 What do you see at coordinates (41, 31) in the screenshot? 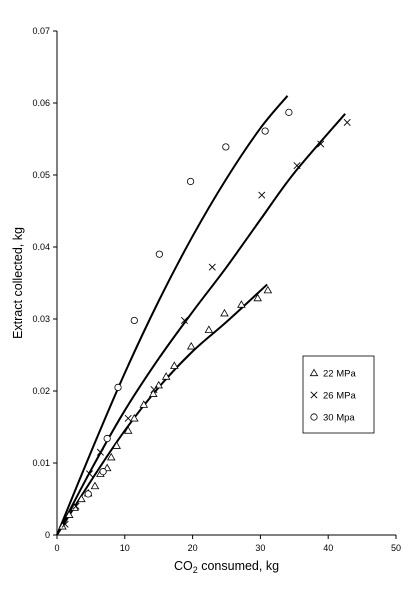
I see `y-tick-label: 0.07` at bounding box center [41, 31].